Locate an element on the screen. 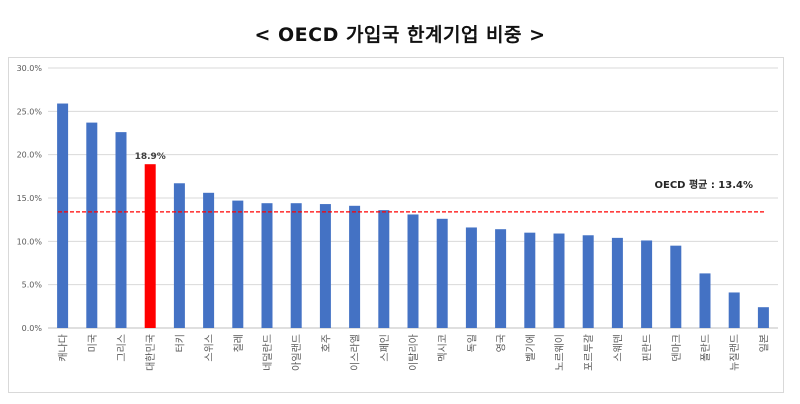 This screenshot has height=404, width=800. x-tick-label: 대한민국 is located at coordinates (151, 352).